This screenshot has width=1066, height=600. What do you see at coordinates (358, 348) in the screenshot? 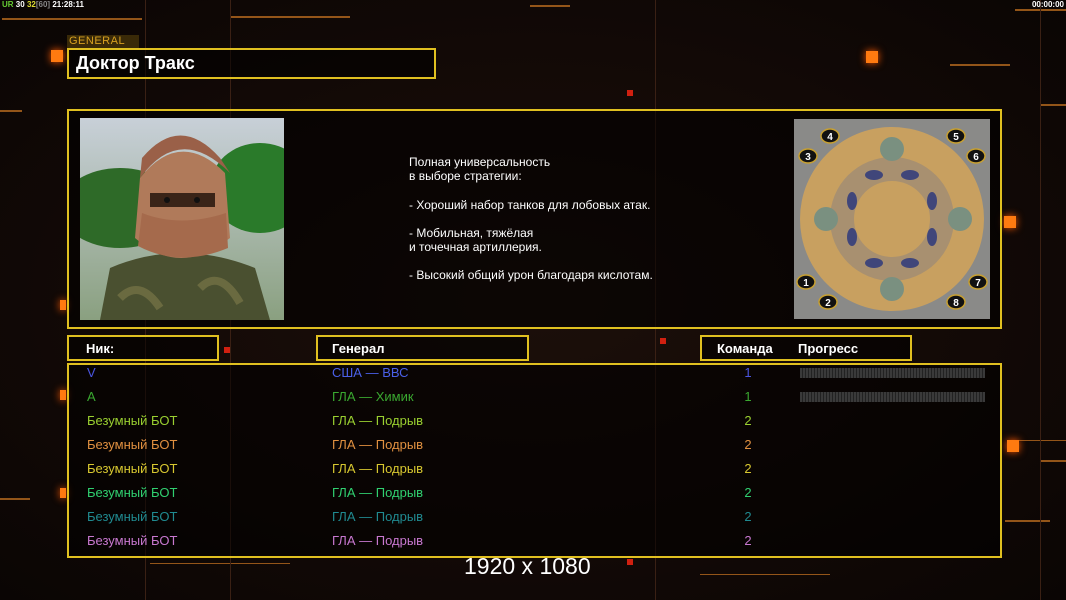
I see `general-header: Генерал` at bounding box center [358, 348].